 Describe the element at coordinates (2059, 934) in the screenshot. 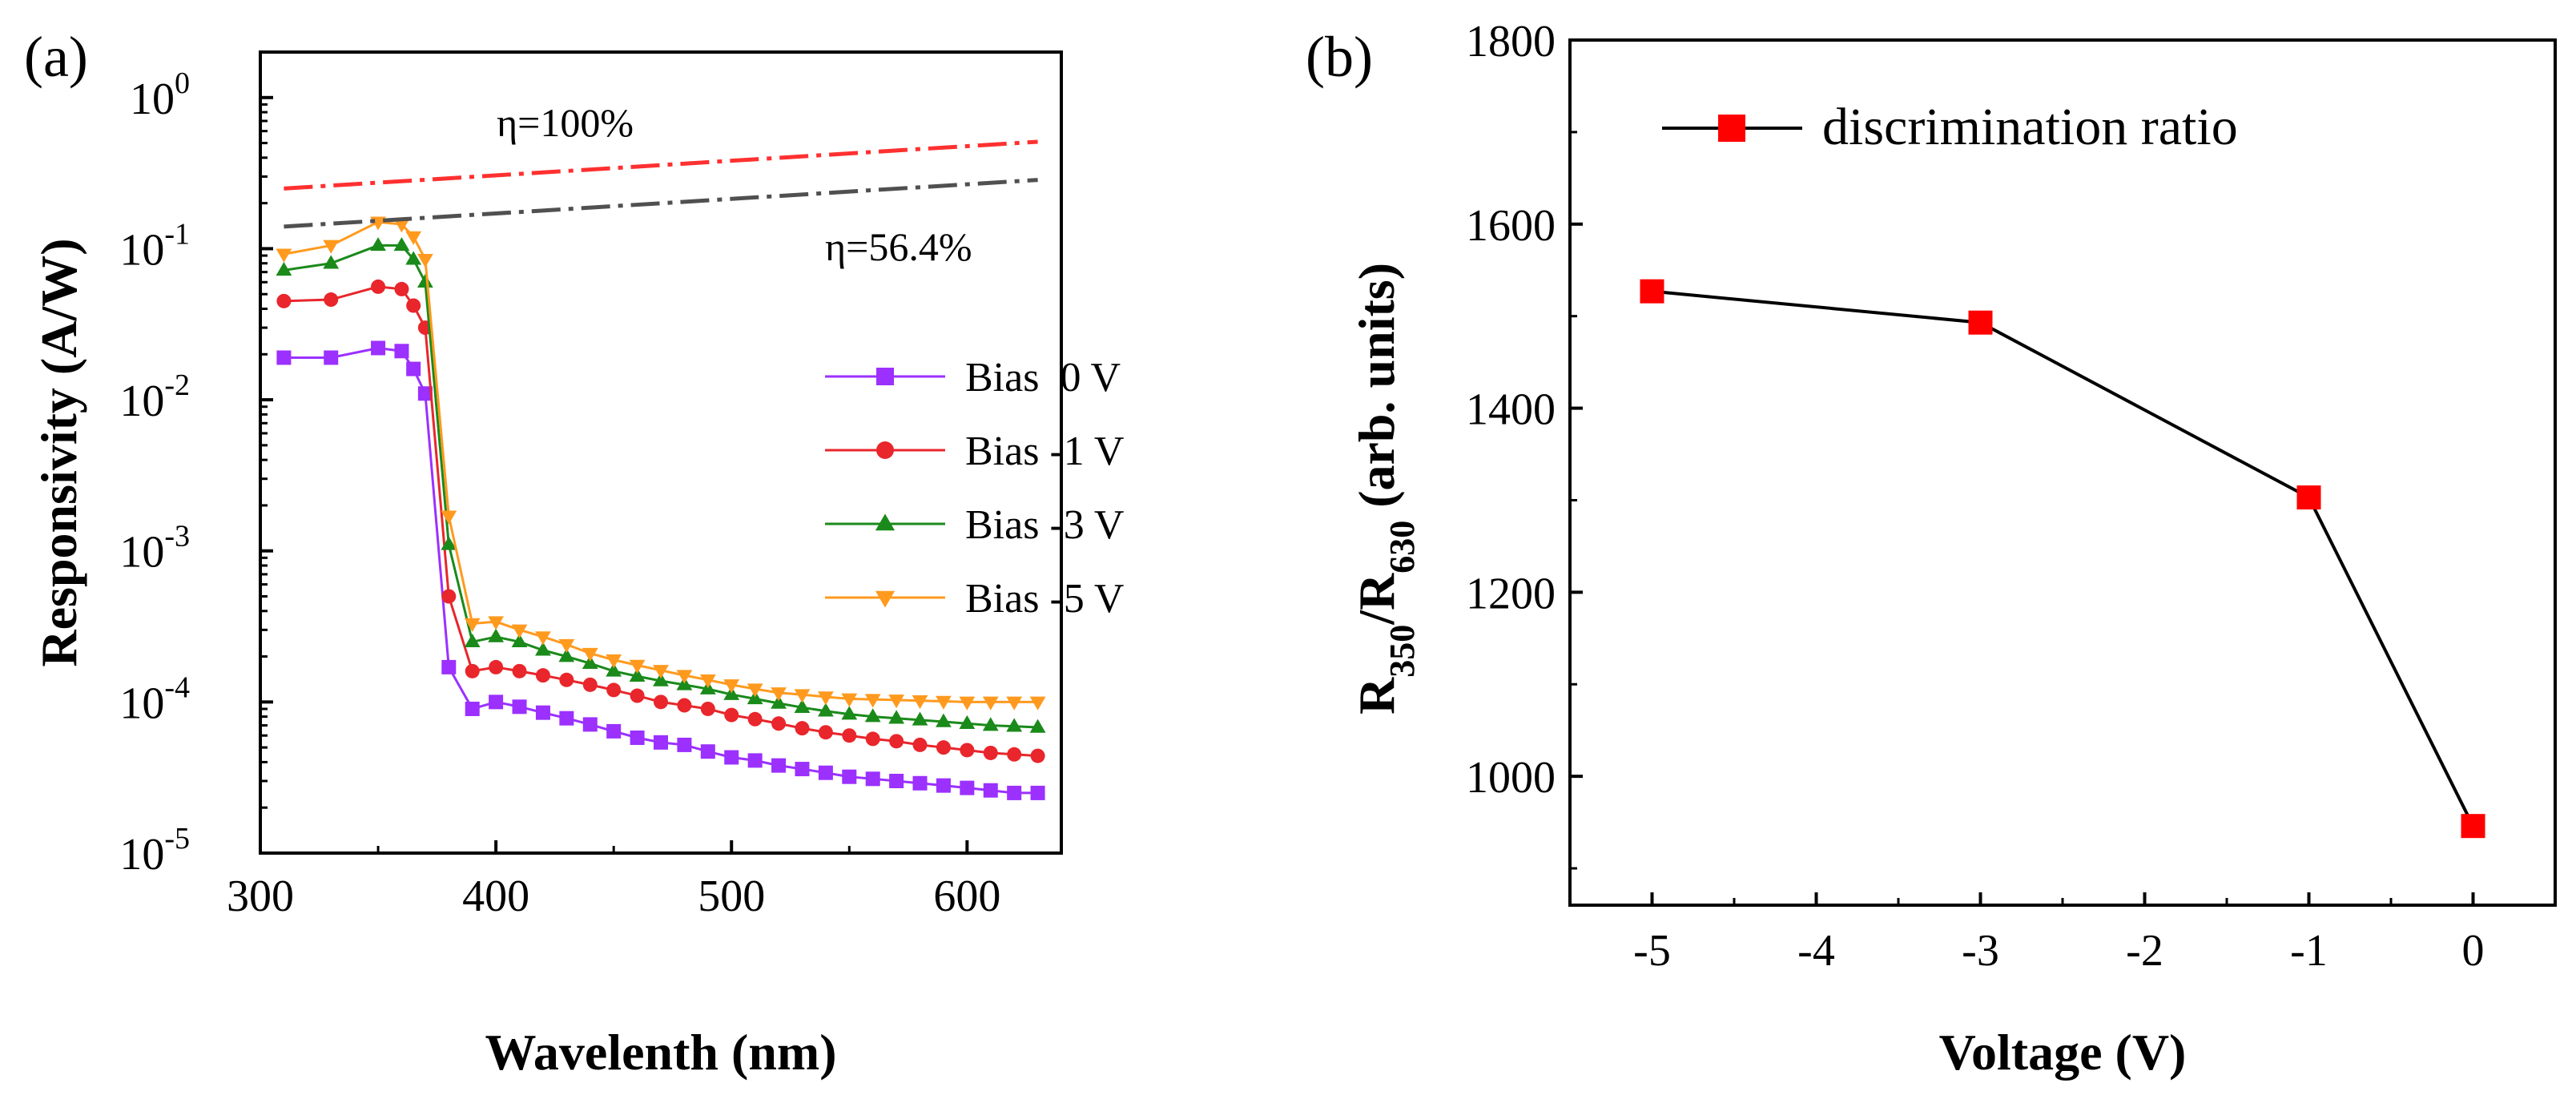

I see `panel-b-x-ticks: -5 -4 -3 -2 -1 0` at that location.